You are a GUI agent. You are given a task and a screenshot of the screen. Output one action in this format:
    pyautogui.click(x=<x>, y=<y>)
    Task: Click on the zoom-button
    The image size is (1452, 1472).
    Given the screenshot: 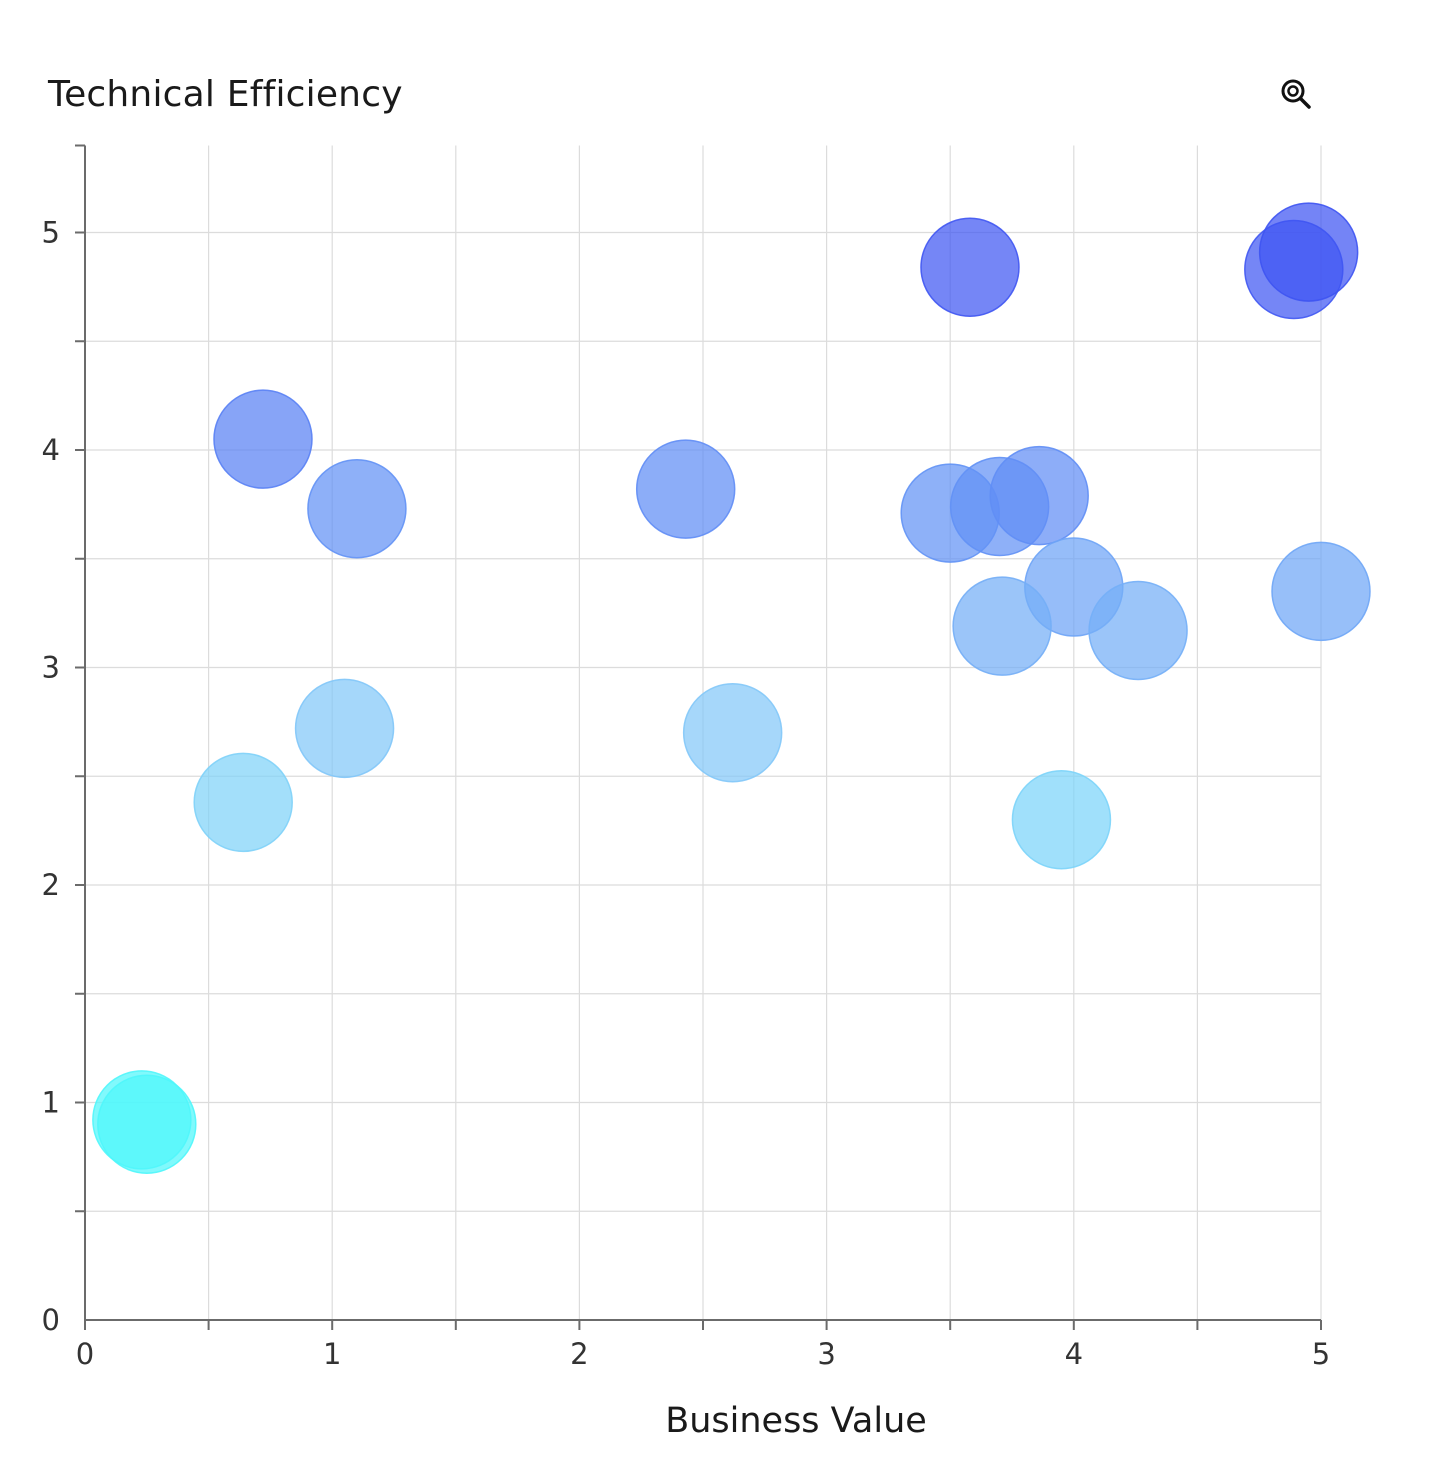 What is the action you would take?
    pyautogui.click(x=1296, y=94)
    